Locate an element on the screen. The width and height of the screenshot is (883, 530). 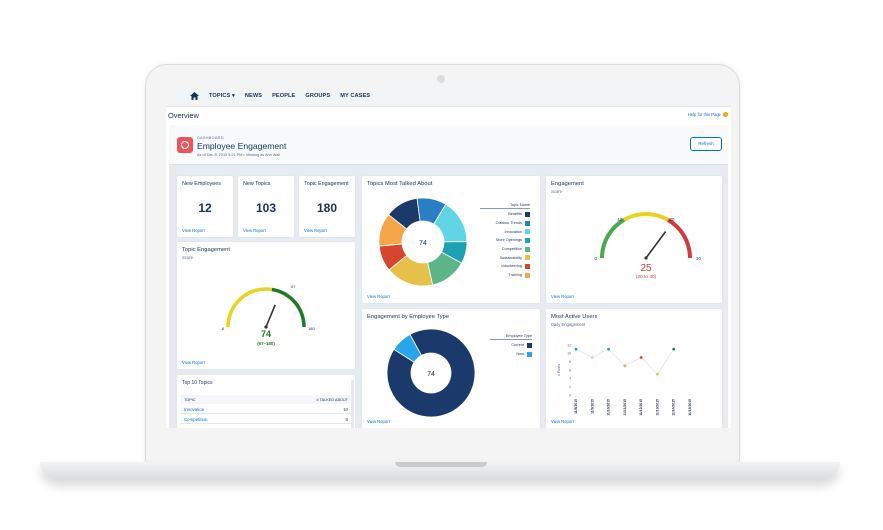
topic-legend-item: Competition is located at coordinates (505, 249).